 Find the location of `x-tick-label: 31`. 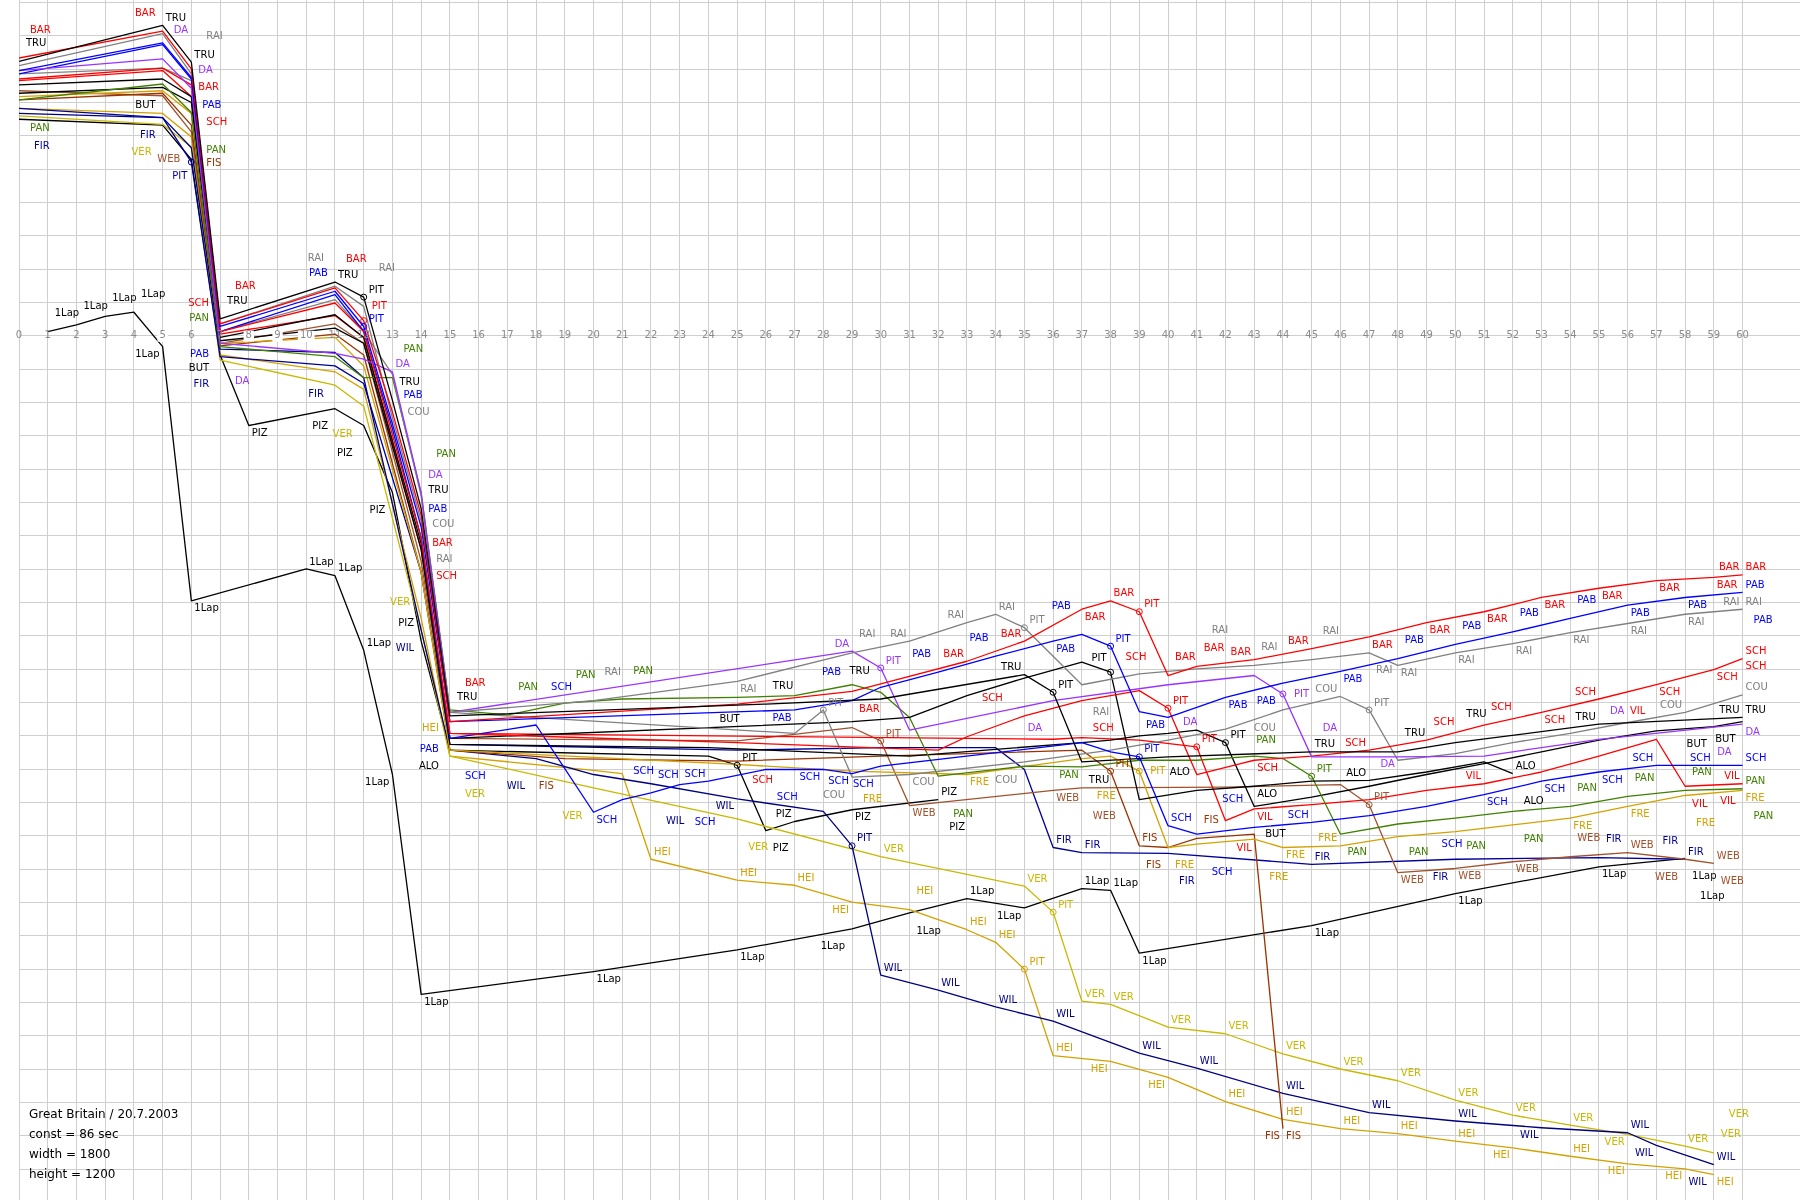

x-tick-label: 31 is located at coordinates (909, 335).